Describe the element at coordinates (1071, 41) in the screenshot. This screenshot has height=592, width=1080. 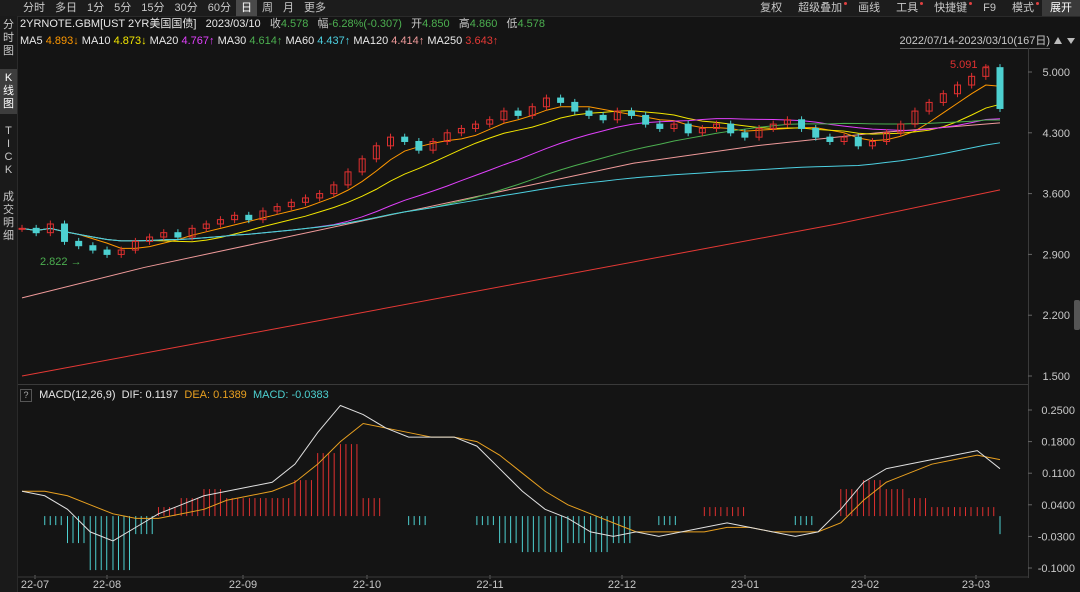
I see `chevron-down-icon` at that location.